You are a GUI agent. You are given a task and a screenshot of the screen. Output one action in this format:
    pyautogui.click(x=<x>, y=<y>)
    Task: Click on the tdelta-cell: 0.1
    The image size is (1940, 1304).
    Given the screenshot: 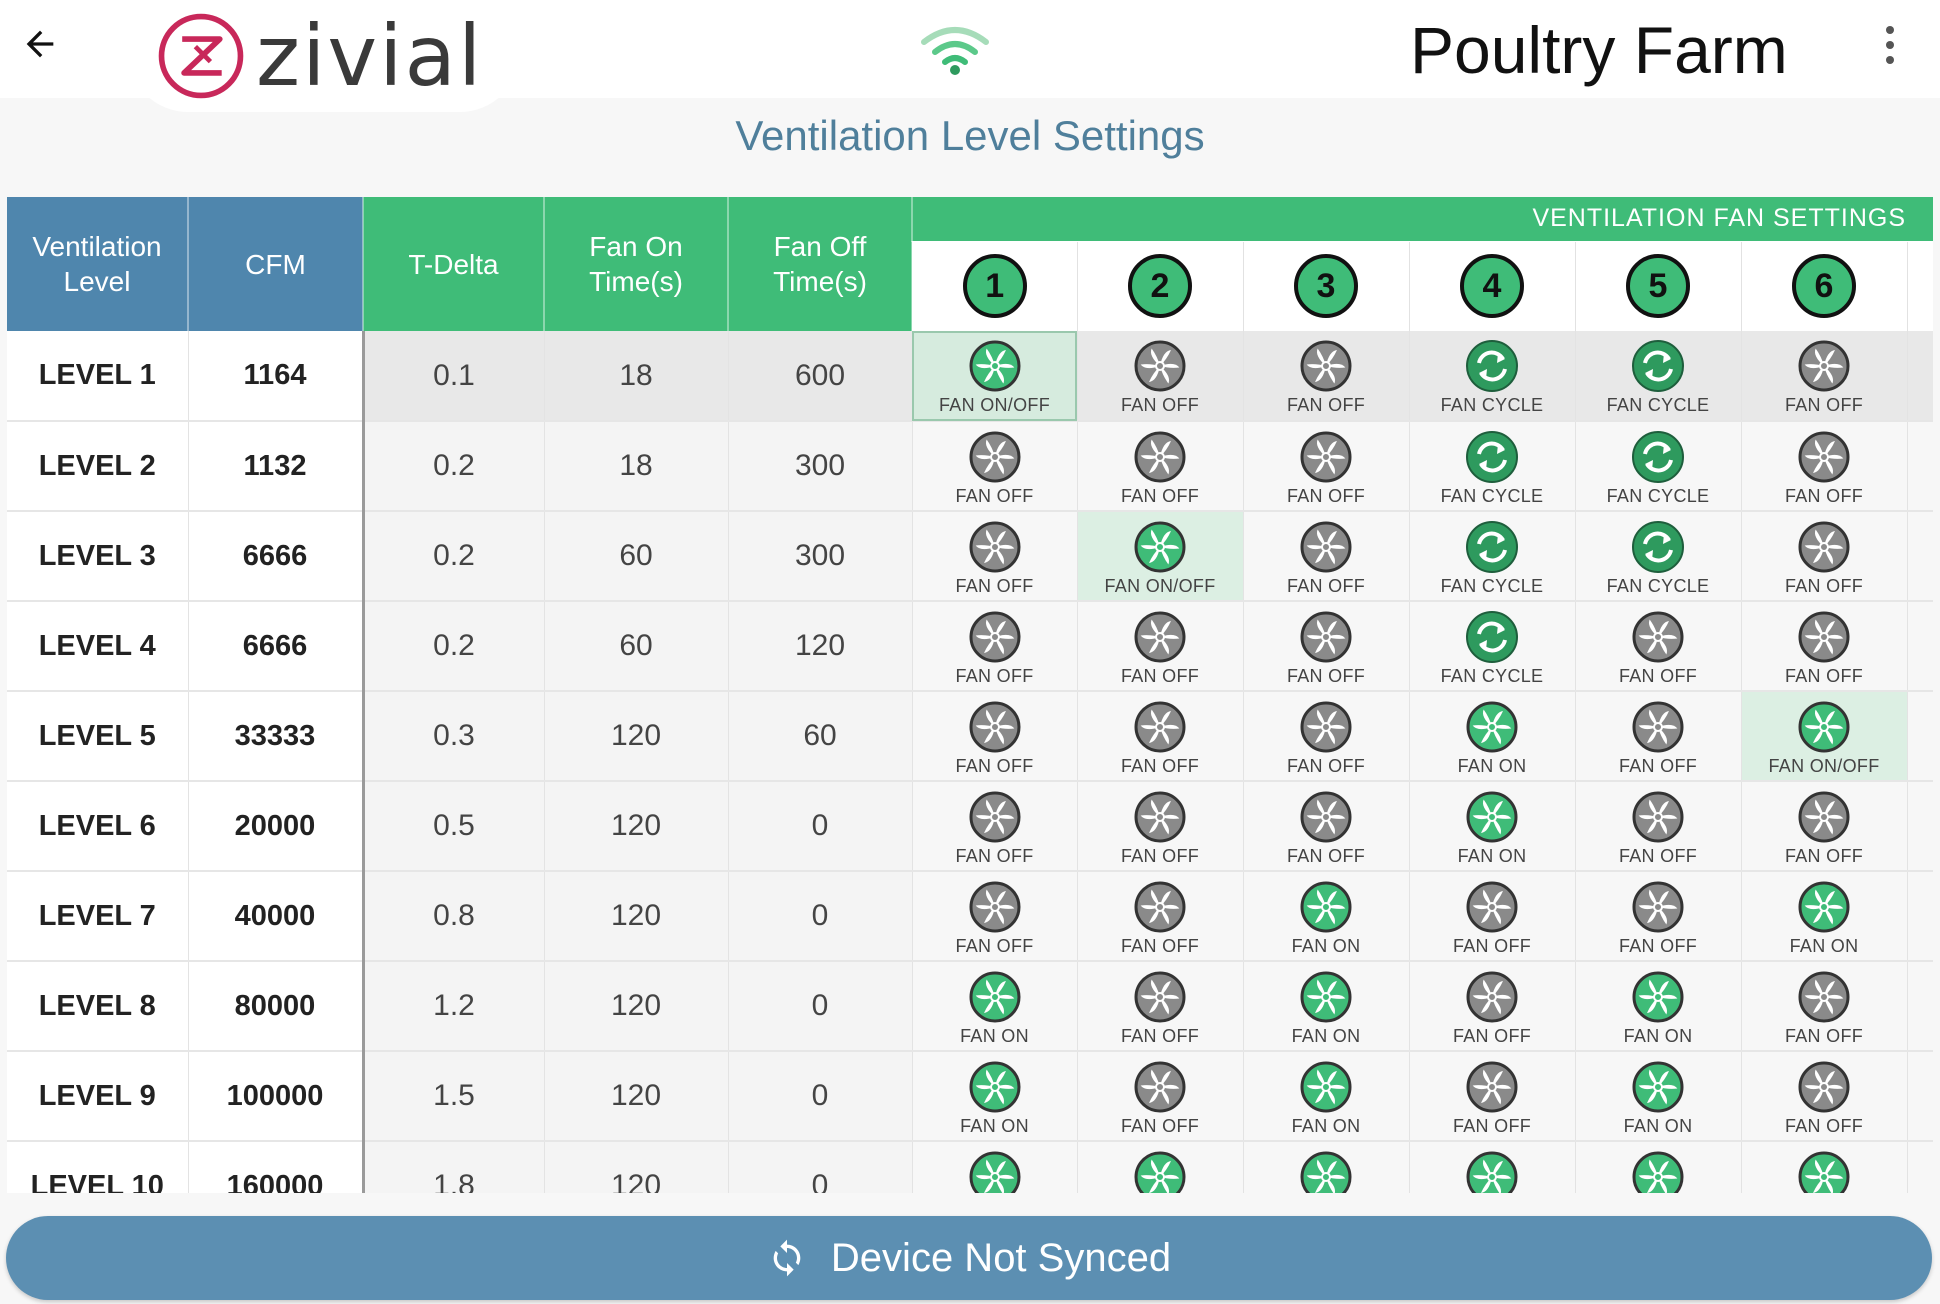 What is the action you would take?
    pyautogui.click(x=454, y=376)
    